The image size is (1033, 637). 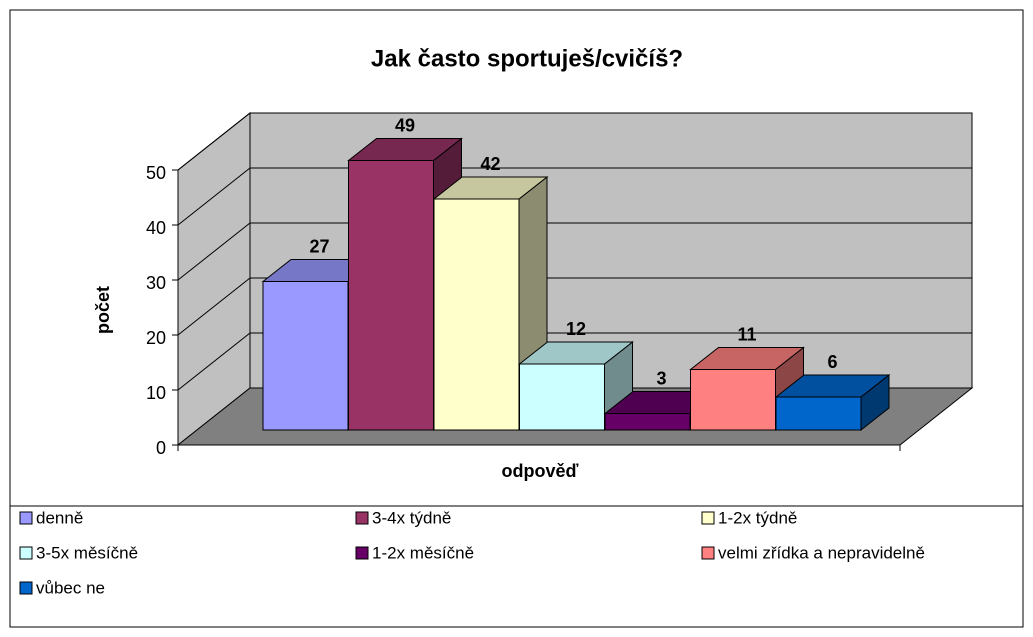 What do you see at coordinates (661, 378) in the screenshot?
I see `value-label: 3` at bounding box center [661, 378].